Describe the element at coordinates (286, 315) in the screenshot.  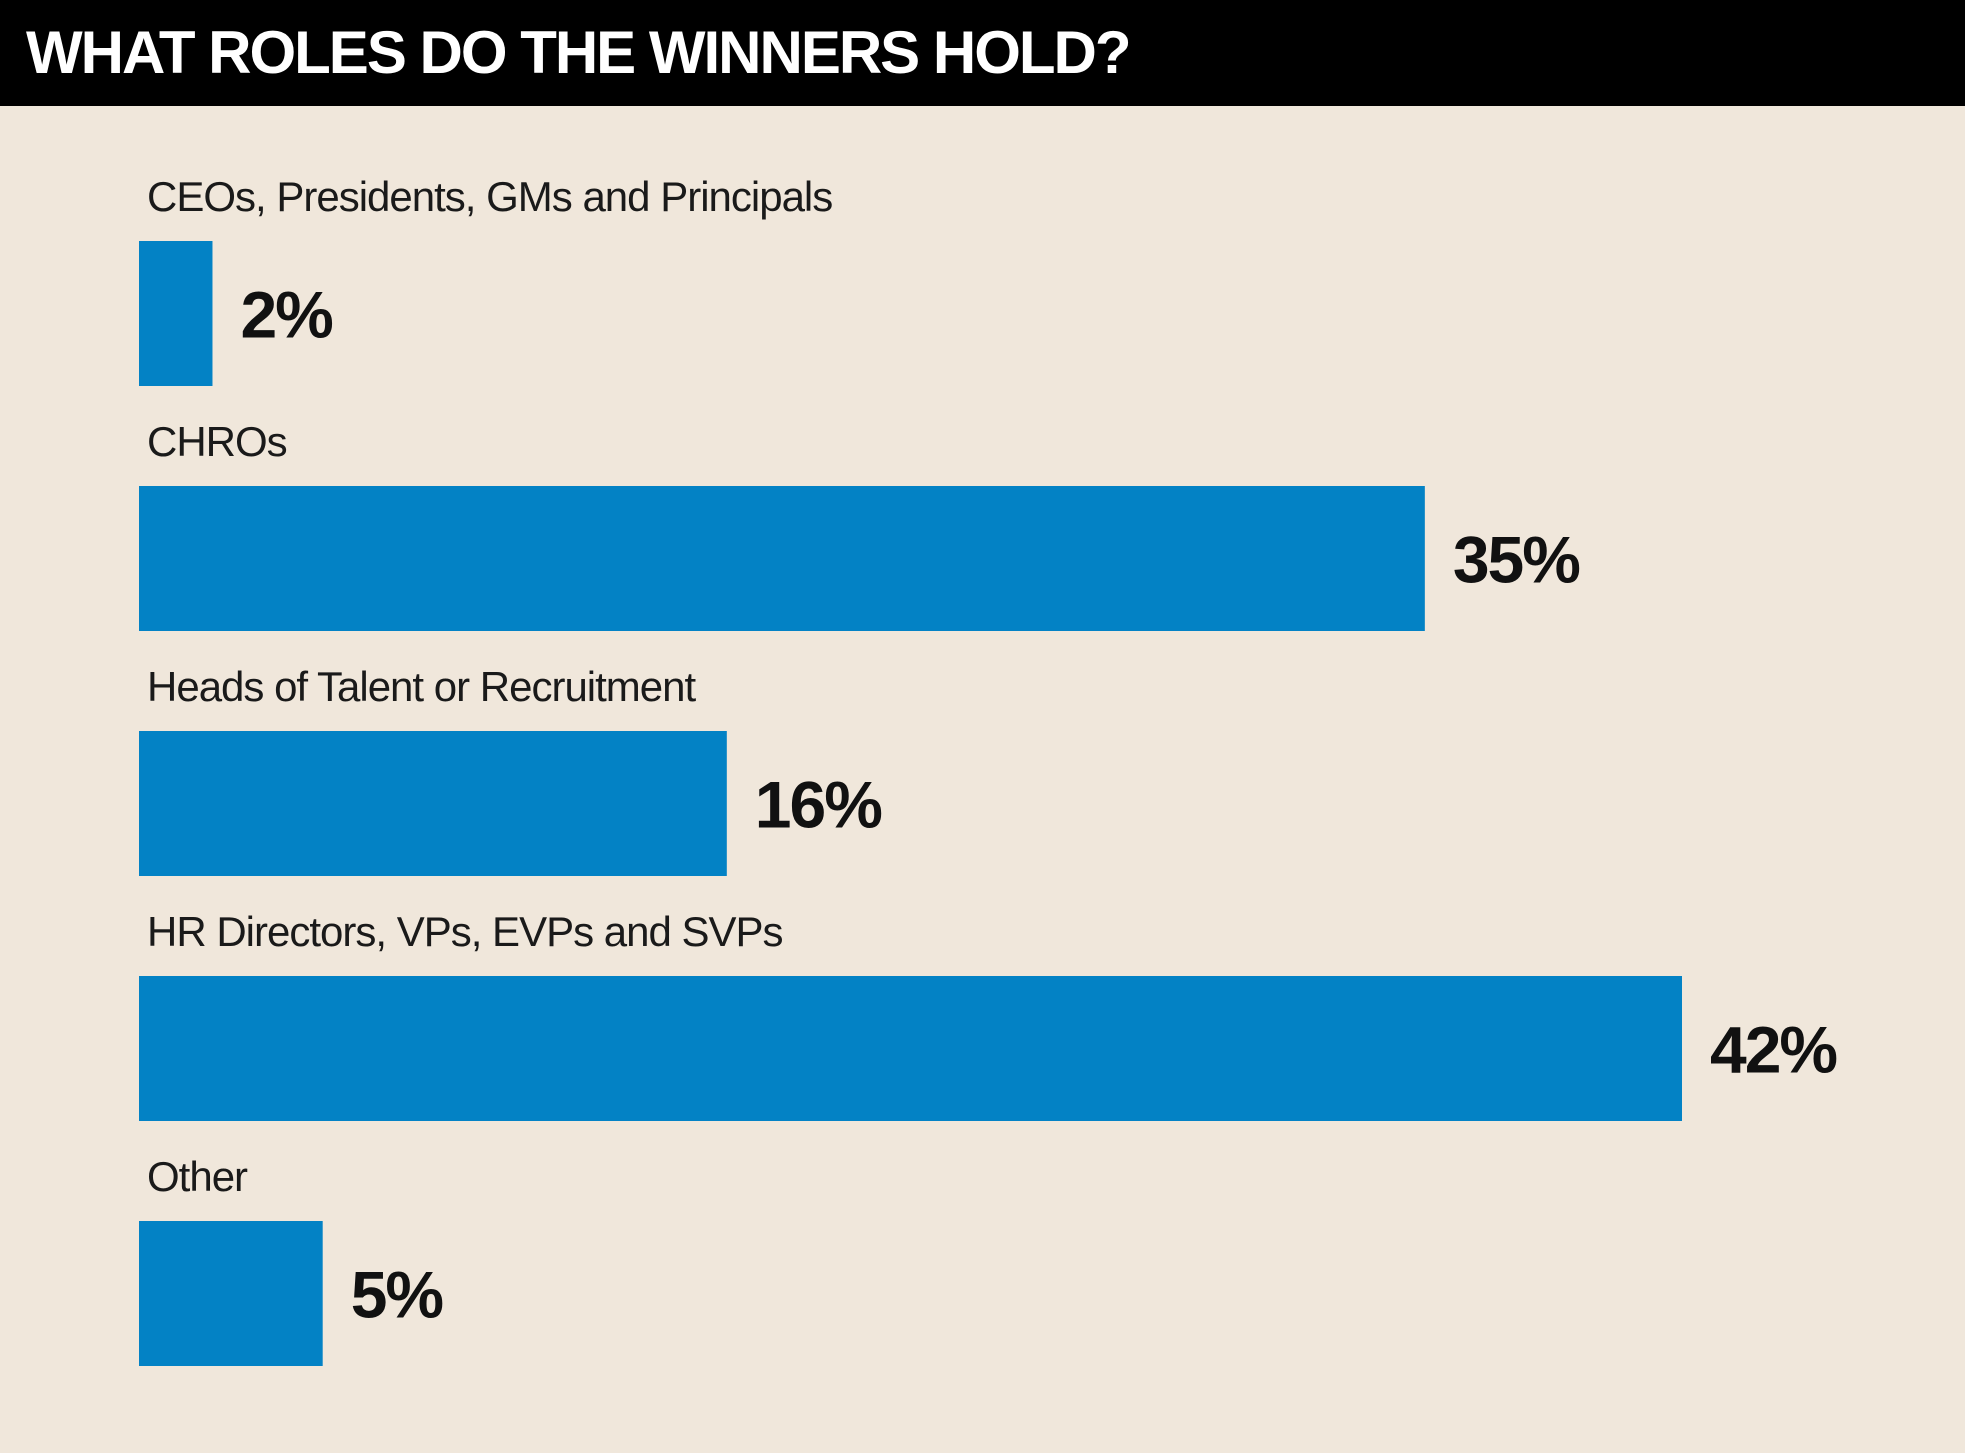
I see `value-label: 2%` at that location.